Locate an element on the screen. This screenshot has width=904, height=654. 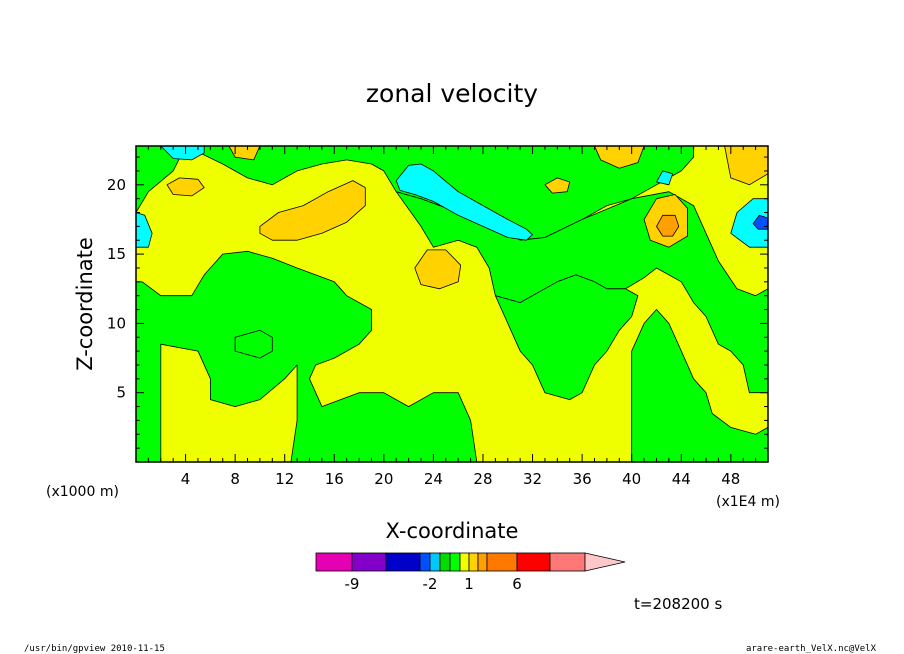
colorbar-label: -2 is located at coordinates (430, 584).